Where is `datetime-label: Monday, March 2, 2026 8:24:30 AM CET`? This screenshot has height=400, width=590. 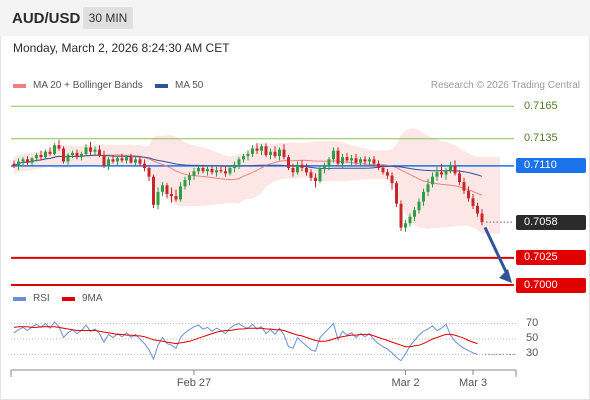
datetime-label: Monday, March 2, 2026 8:24:30 AM CET is located at coordinates (121, 48).